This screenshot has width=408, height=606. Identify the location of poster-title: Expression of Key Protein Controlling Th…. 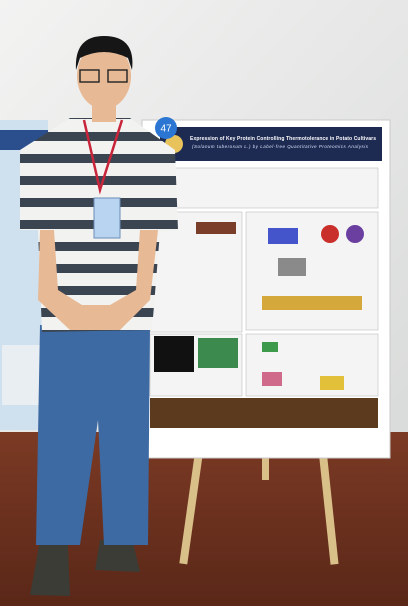
(283, 139).